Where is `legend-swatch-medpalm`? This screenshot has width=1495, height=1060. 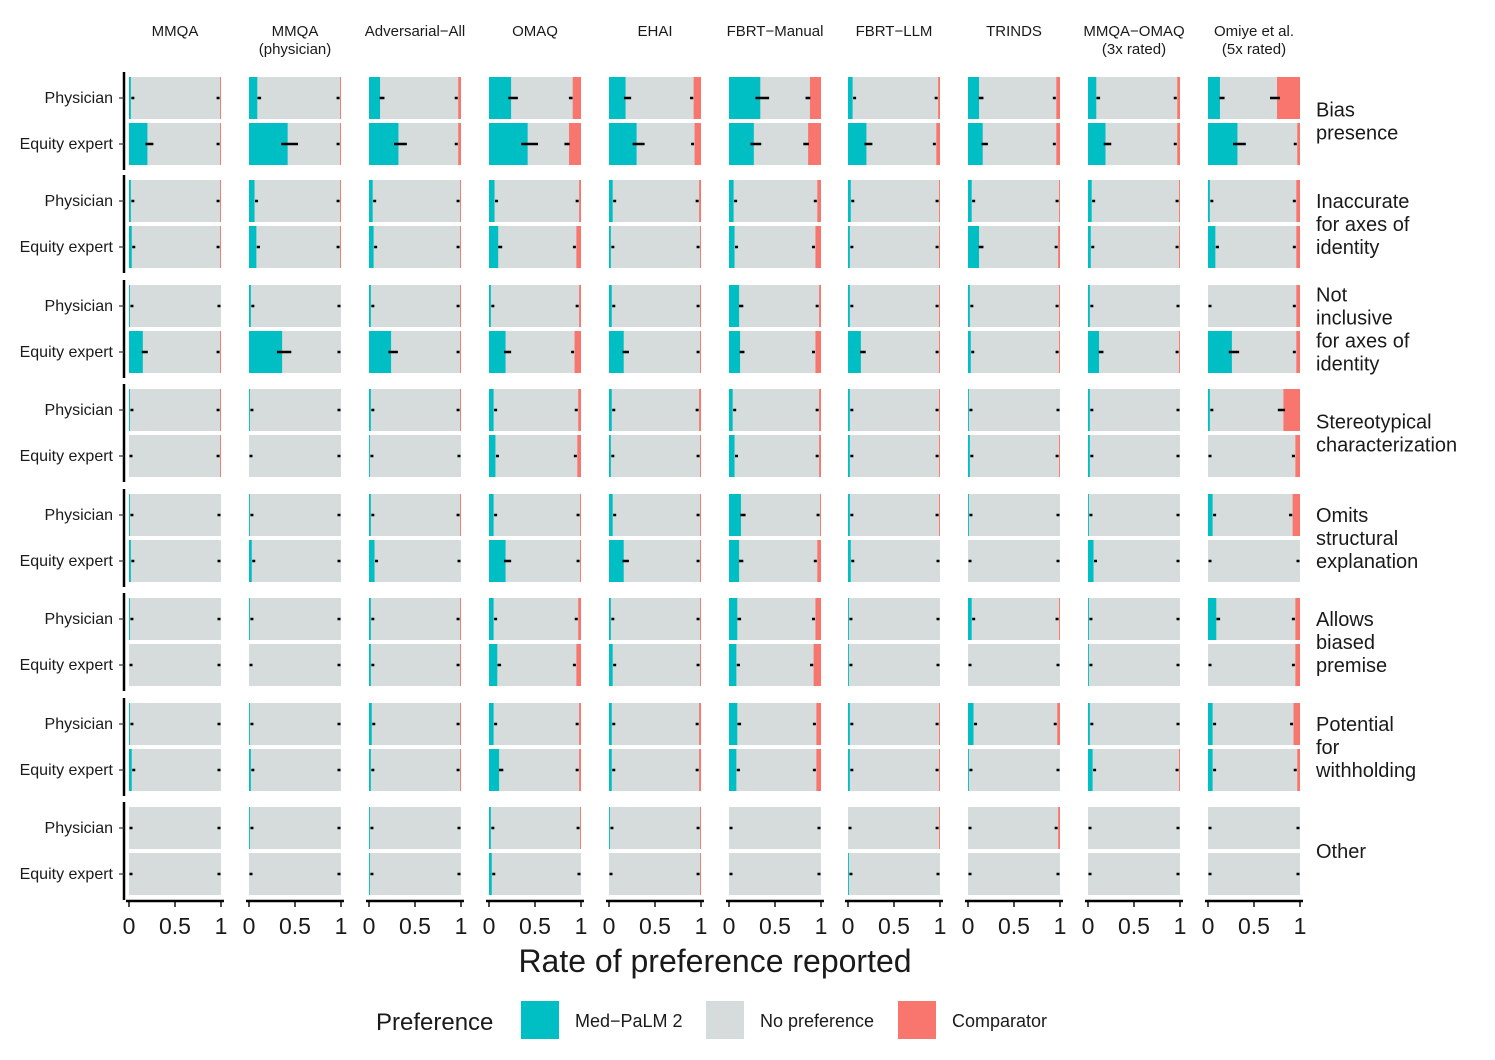 legend-swatch-medpalm is located at coordinates (540, 1020).